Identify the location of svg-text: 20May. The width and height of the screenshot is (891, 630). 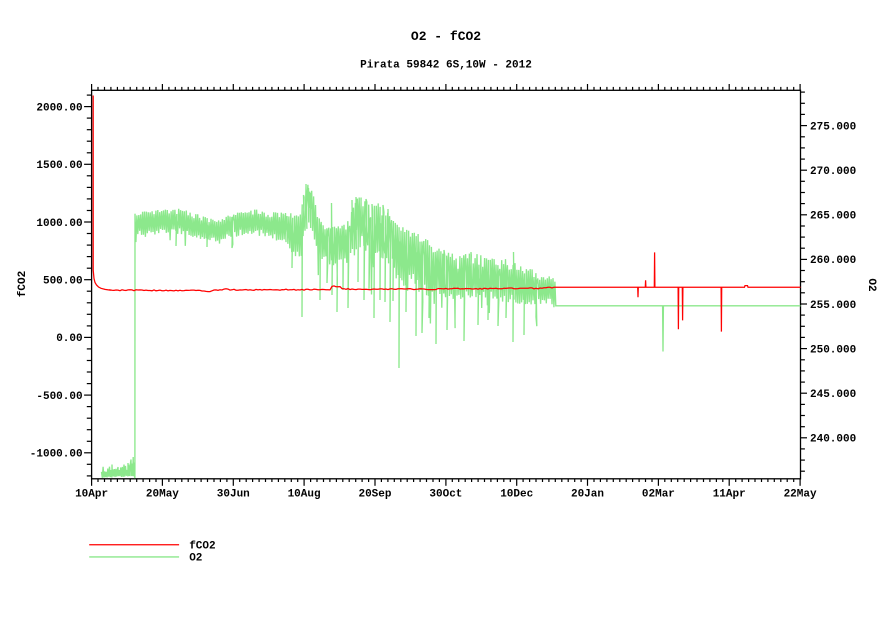
(162, 495).